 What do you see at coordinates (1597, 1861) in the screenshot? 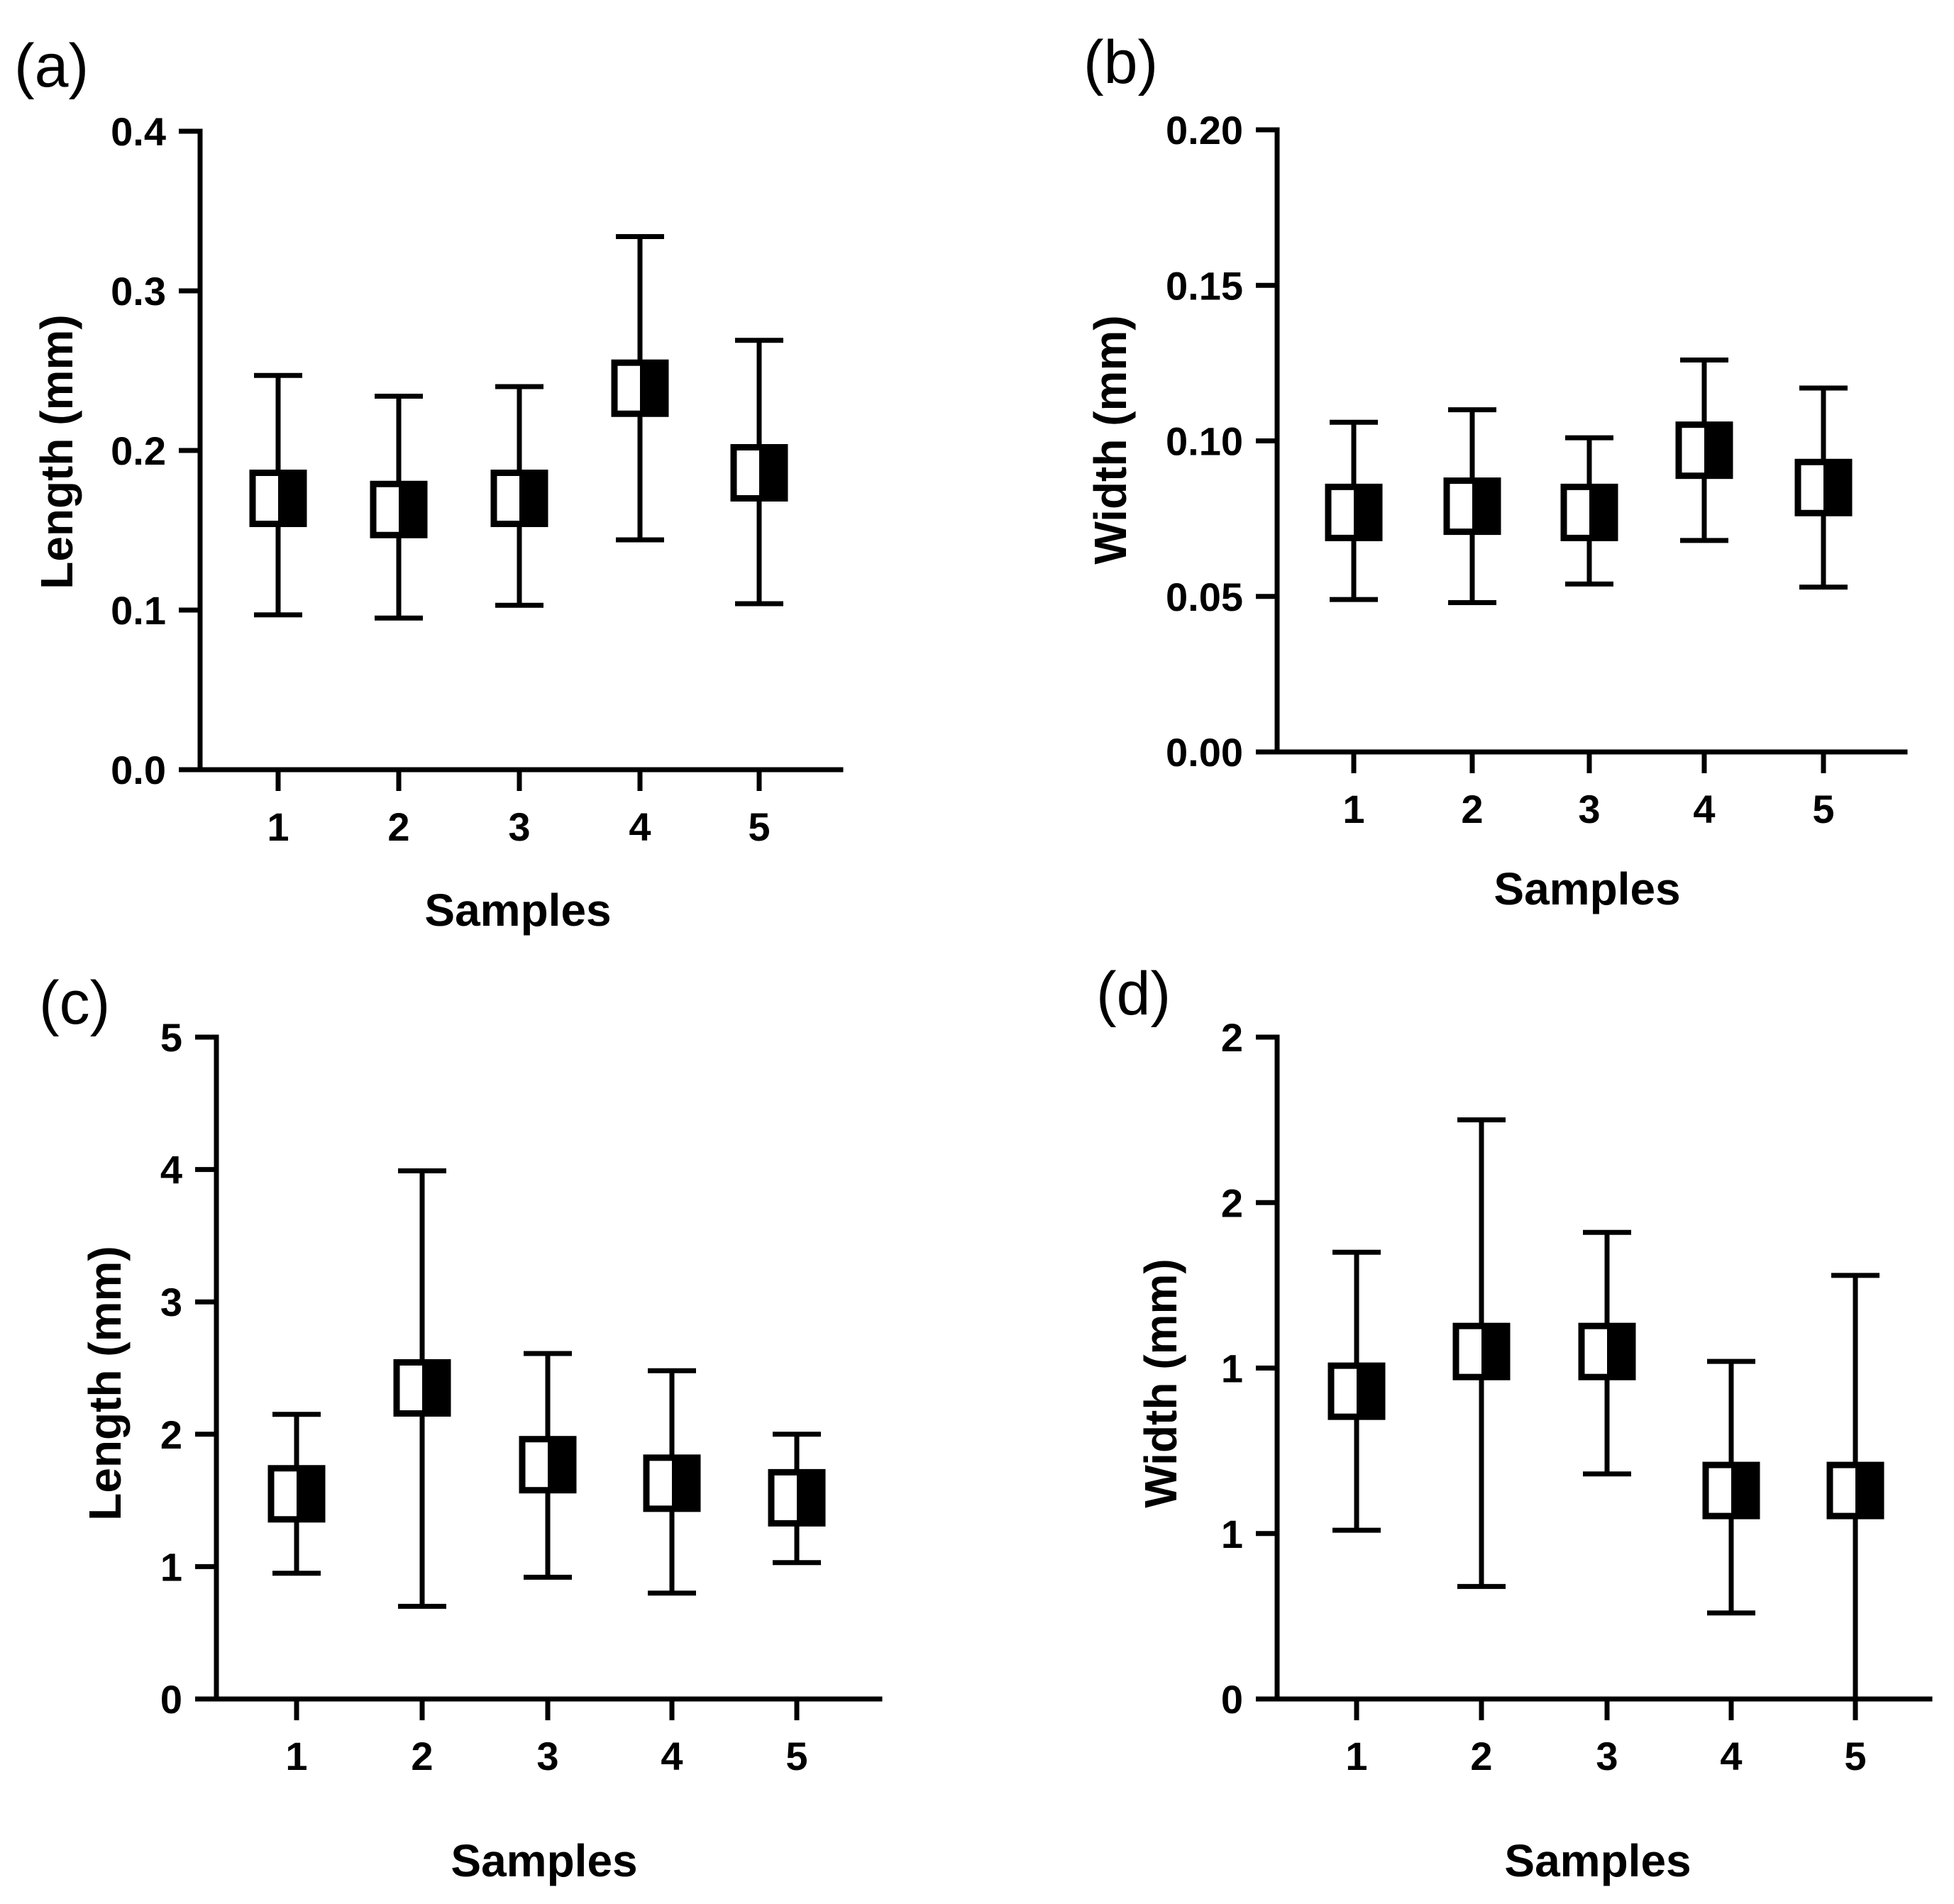
I see `x-axis-title-d: Samples` at bounding box center [1597, 1861].